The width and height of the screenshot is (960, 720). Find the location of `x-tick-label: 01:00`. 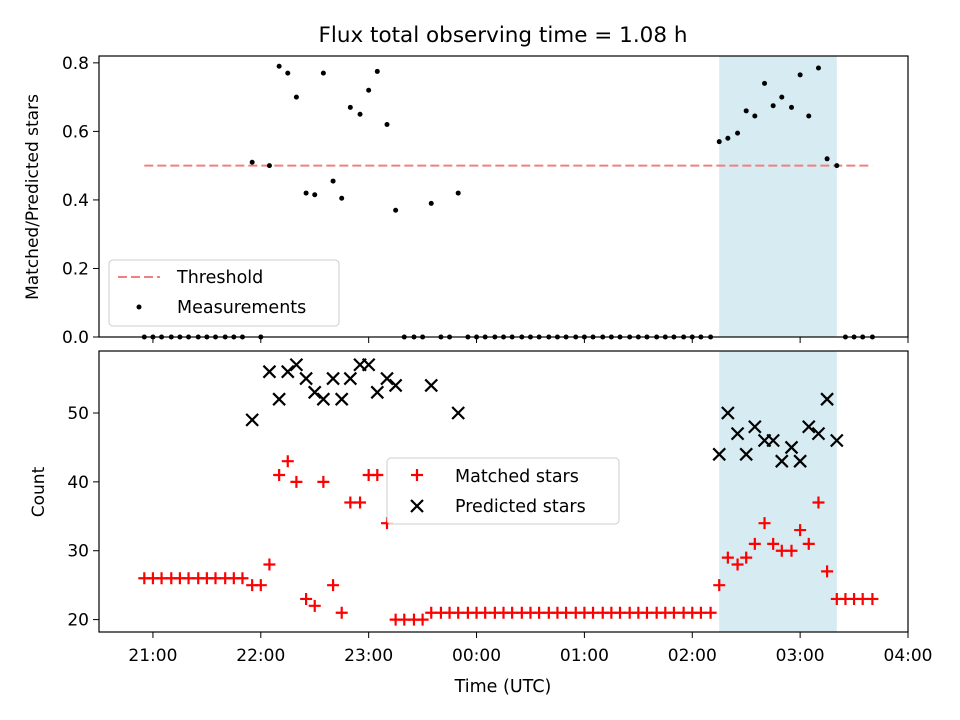

x-tick-label: 01:00 is located at coordinates (584, 656).